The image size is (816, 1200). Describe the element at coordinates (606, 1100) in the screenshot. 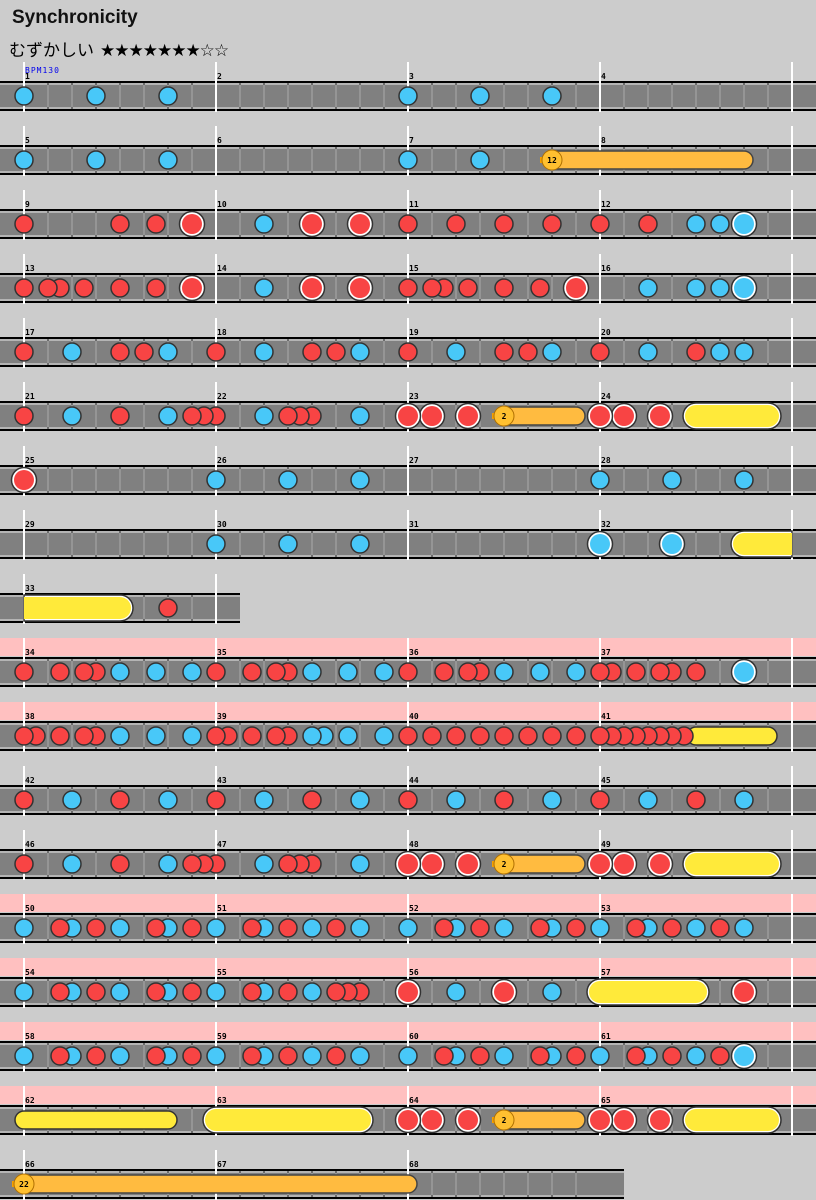

I see `measure-number: 65` at that location.